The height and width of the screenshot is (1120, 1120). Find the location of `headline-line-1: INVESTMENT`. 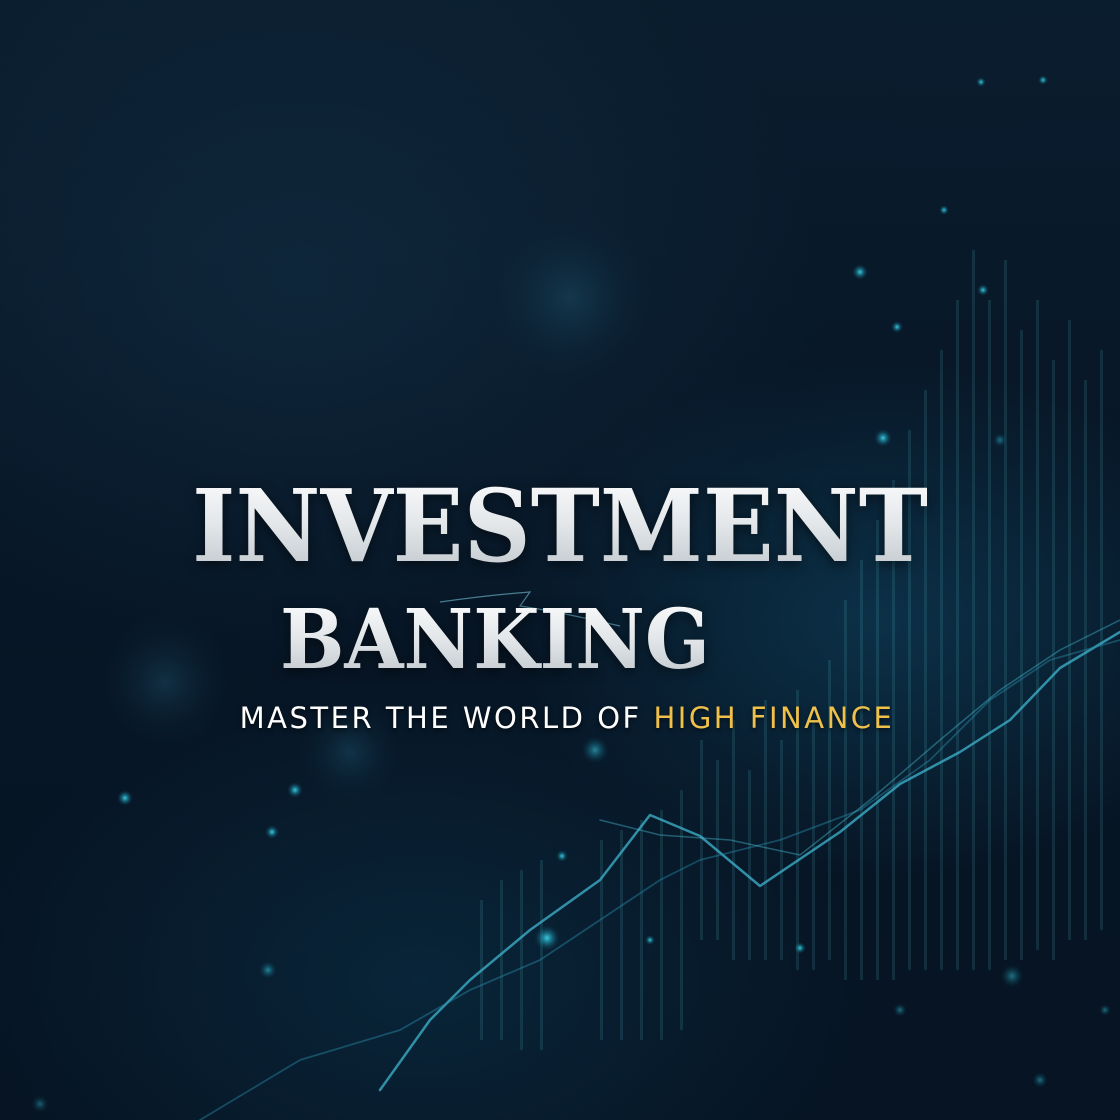

headline-line-1: INVESTMENT is located at coordinates (560, 526).